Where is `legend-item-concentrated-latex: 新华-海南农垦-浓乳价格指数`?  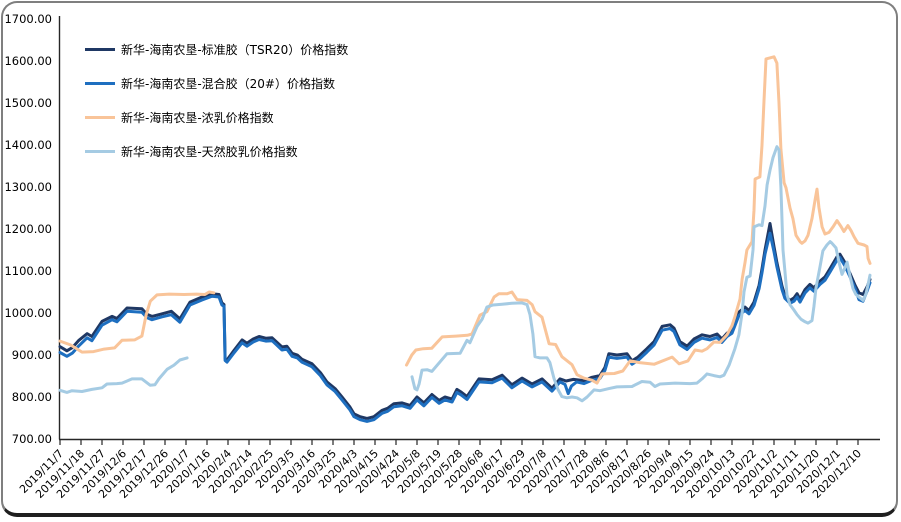
legend-item-concentrated-latex: 新华-海南农垦-浓乳价格指数 is located at coordinates (216, 117).